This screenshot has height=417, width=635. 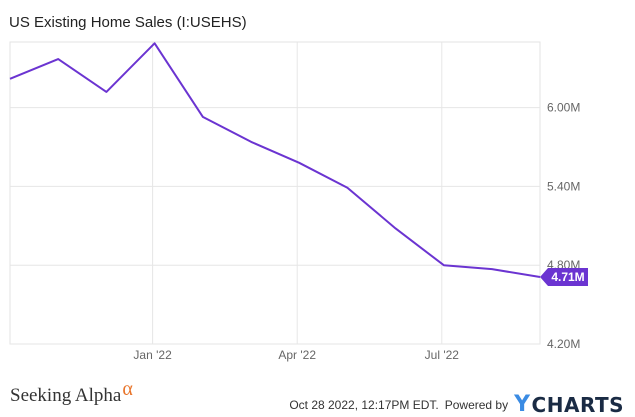 I want to click on seeking-alpha-text: Seeking Alpha, so click(x=66, y=395).